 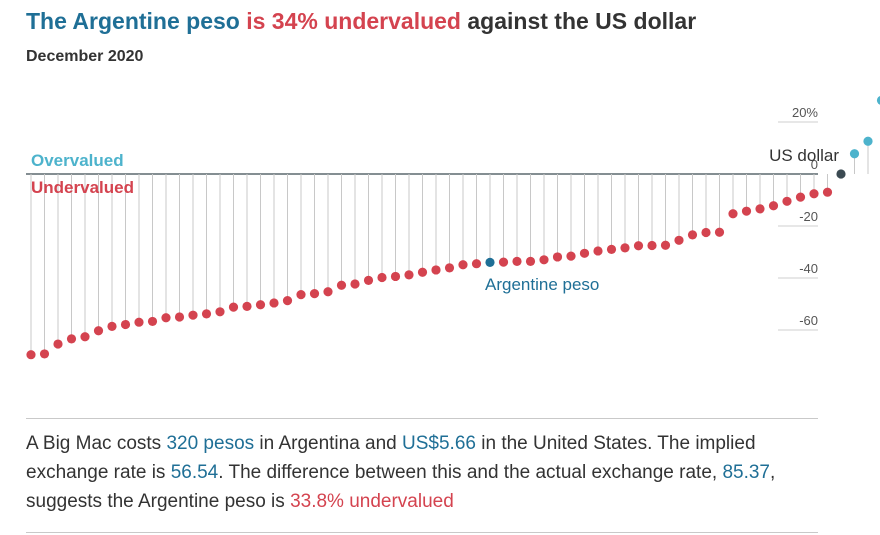 What do you see at coordinates (578, 21) in the screenshot?
I see `title-part-rest: against the US dollar` at bounding box center [578, 21].